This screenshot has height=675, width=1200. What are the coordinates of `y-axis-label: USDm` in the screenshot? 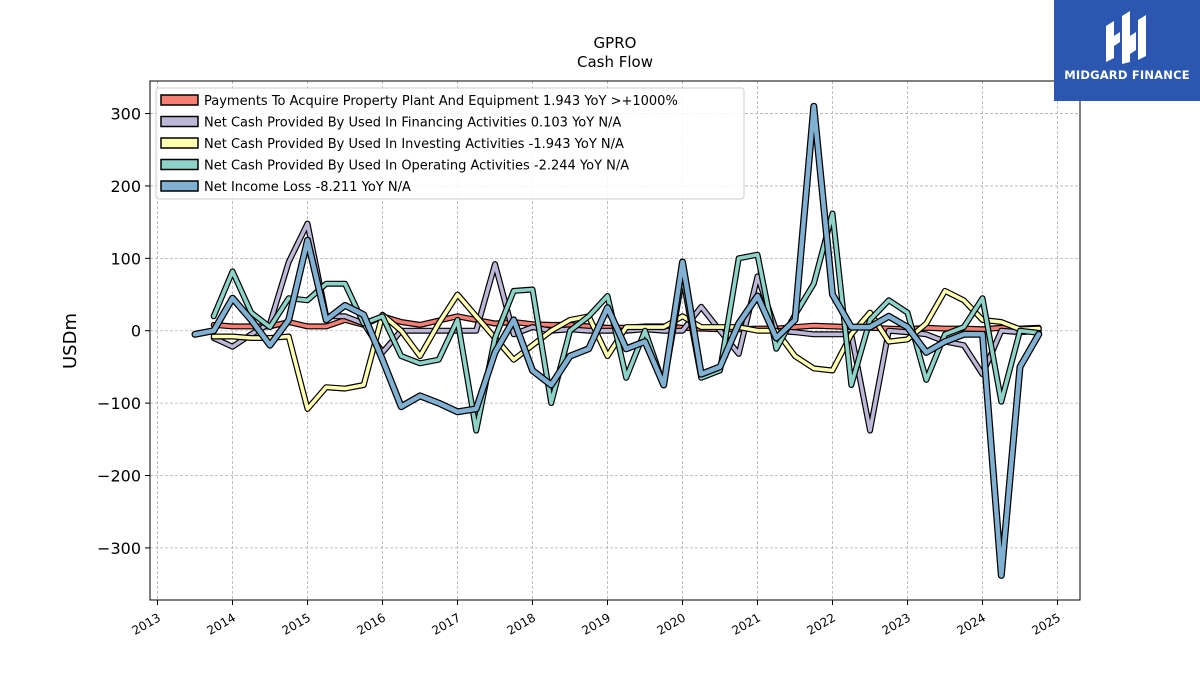 It's located at (70, 341).